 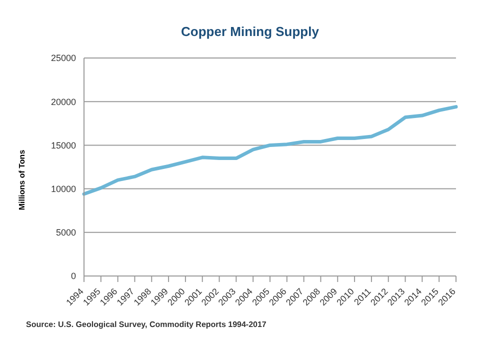 I want to click on y-tick-label: 25000, so click(x=63, y=58).